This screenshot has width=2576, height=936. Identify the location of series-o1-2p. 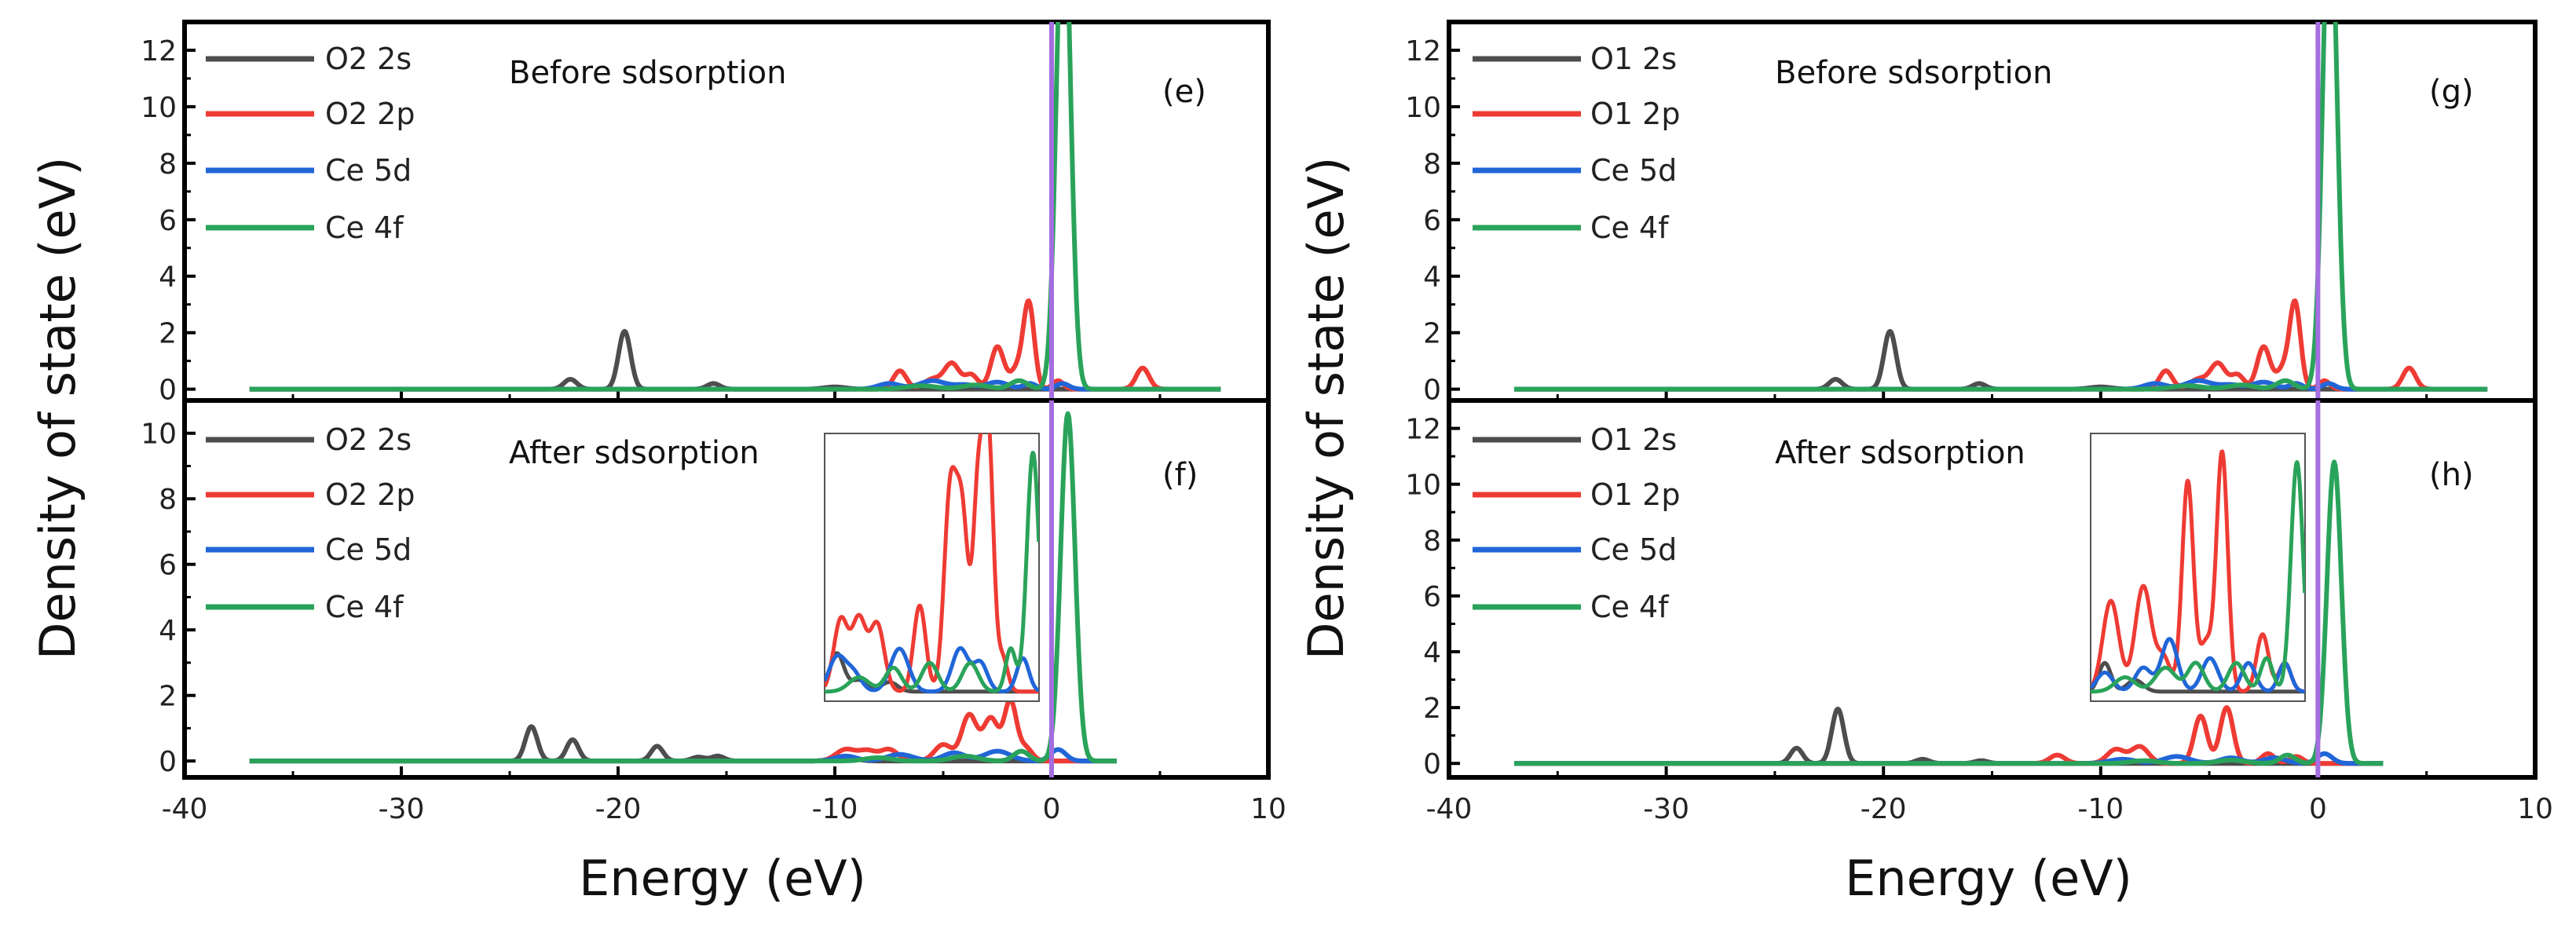
(1949, 735).